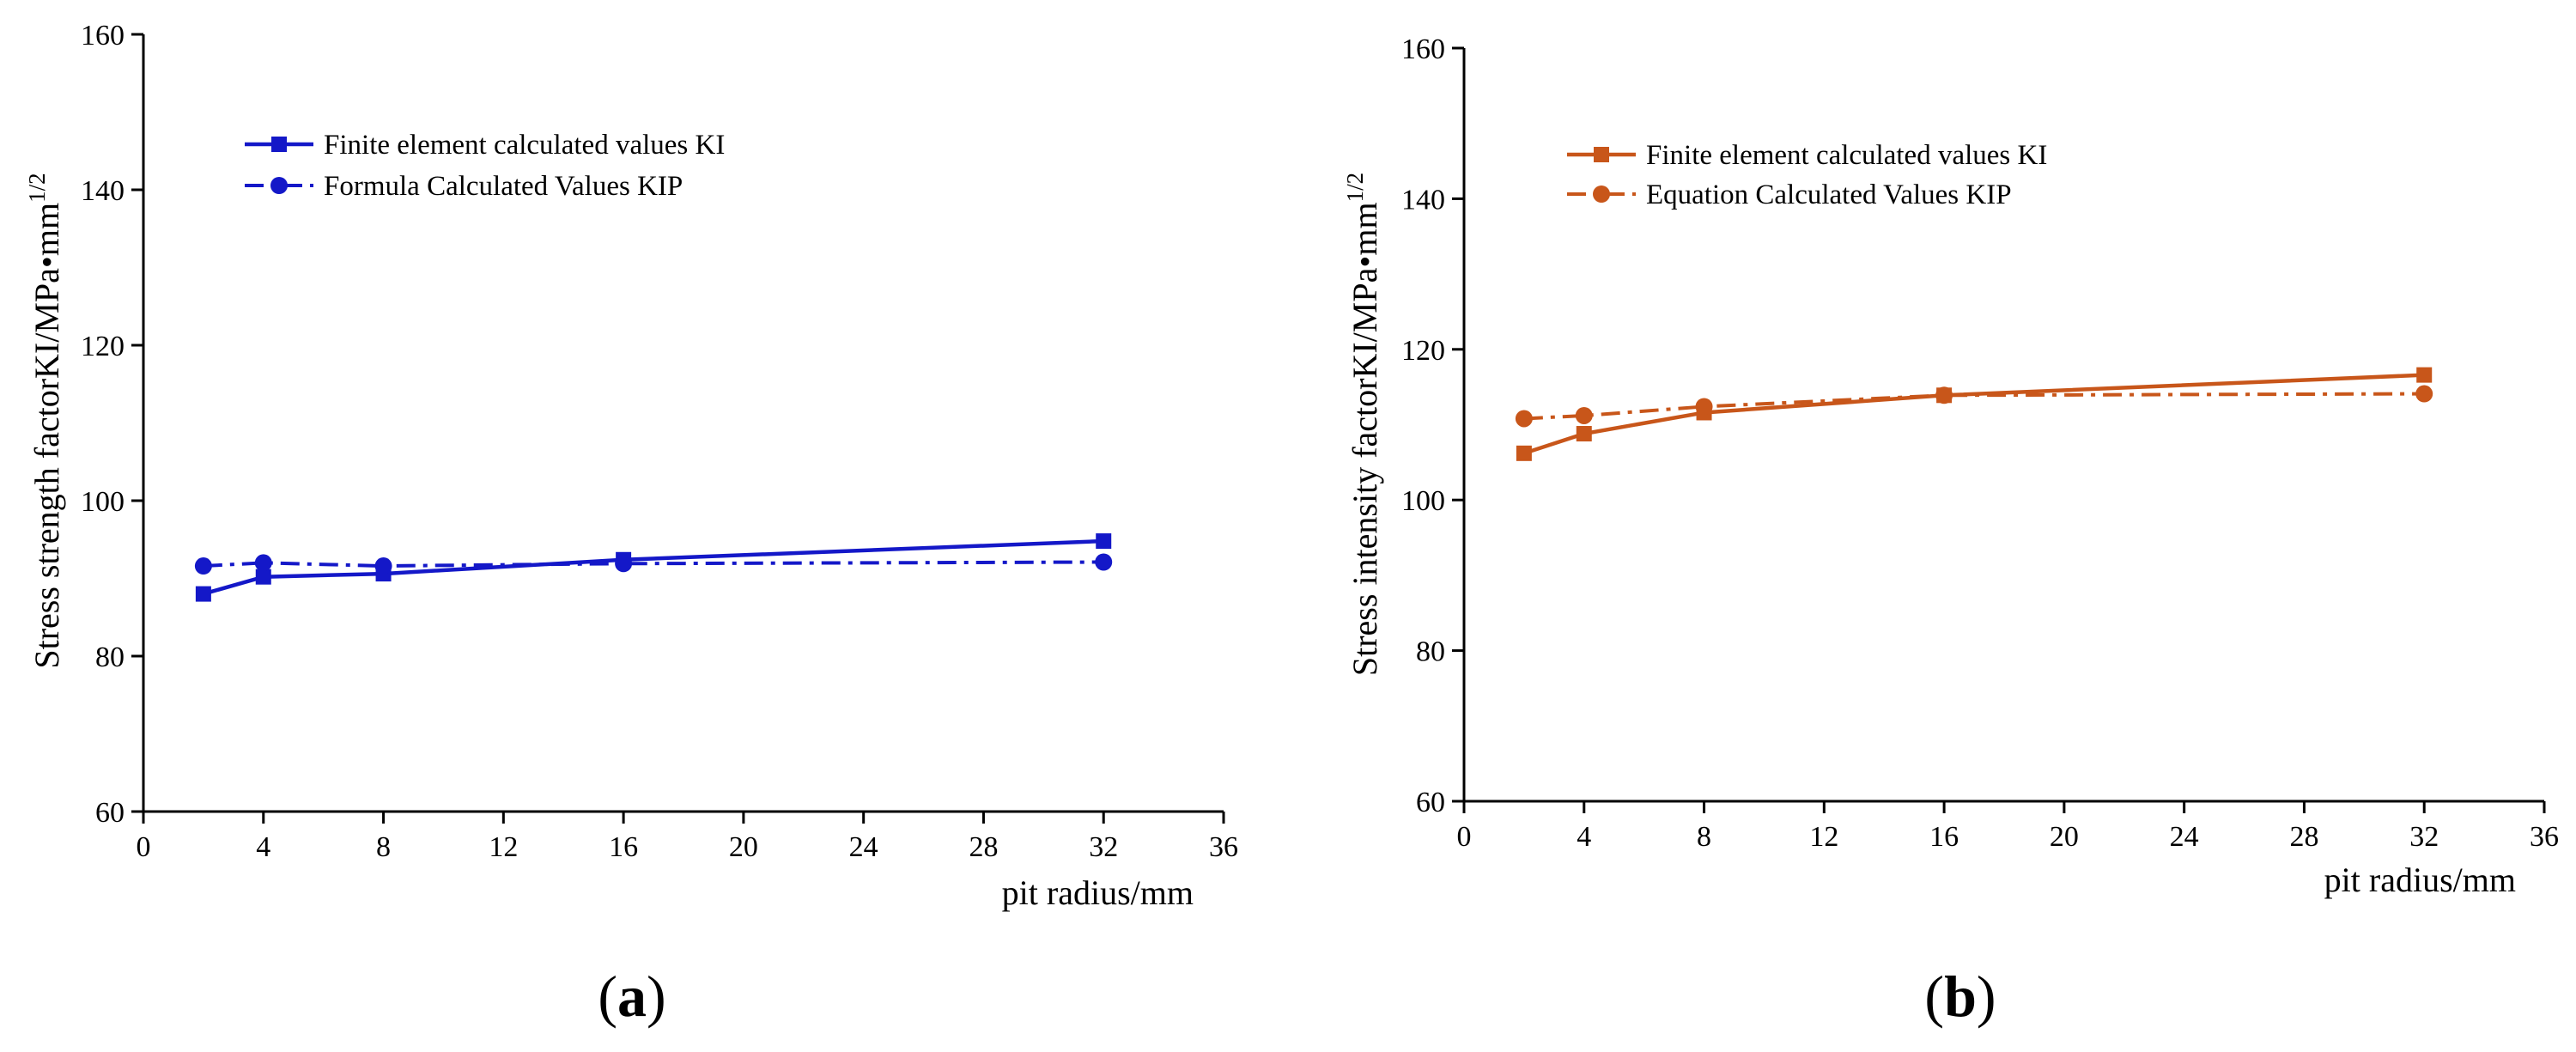 The image size is (2576, 1052). What do you see at coordinates (503, 186) in the screenshot?
I see `legend-label: Formula Calculated Values KIP` at bounding box center [503, 186].